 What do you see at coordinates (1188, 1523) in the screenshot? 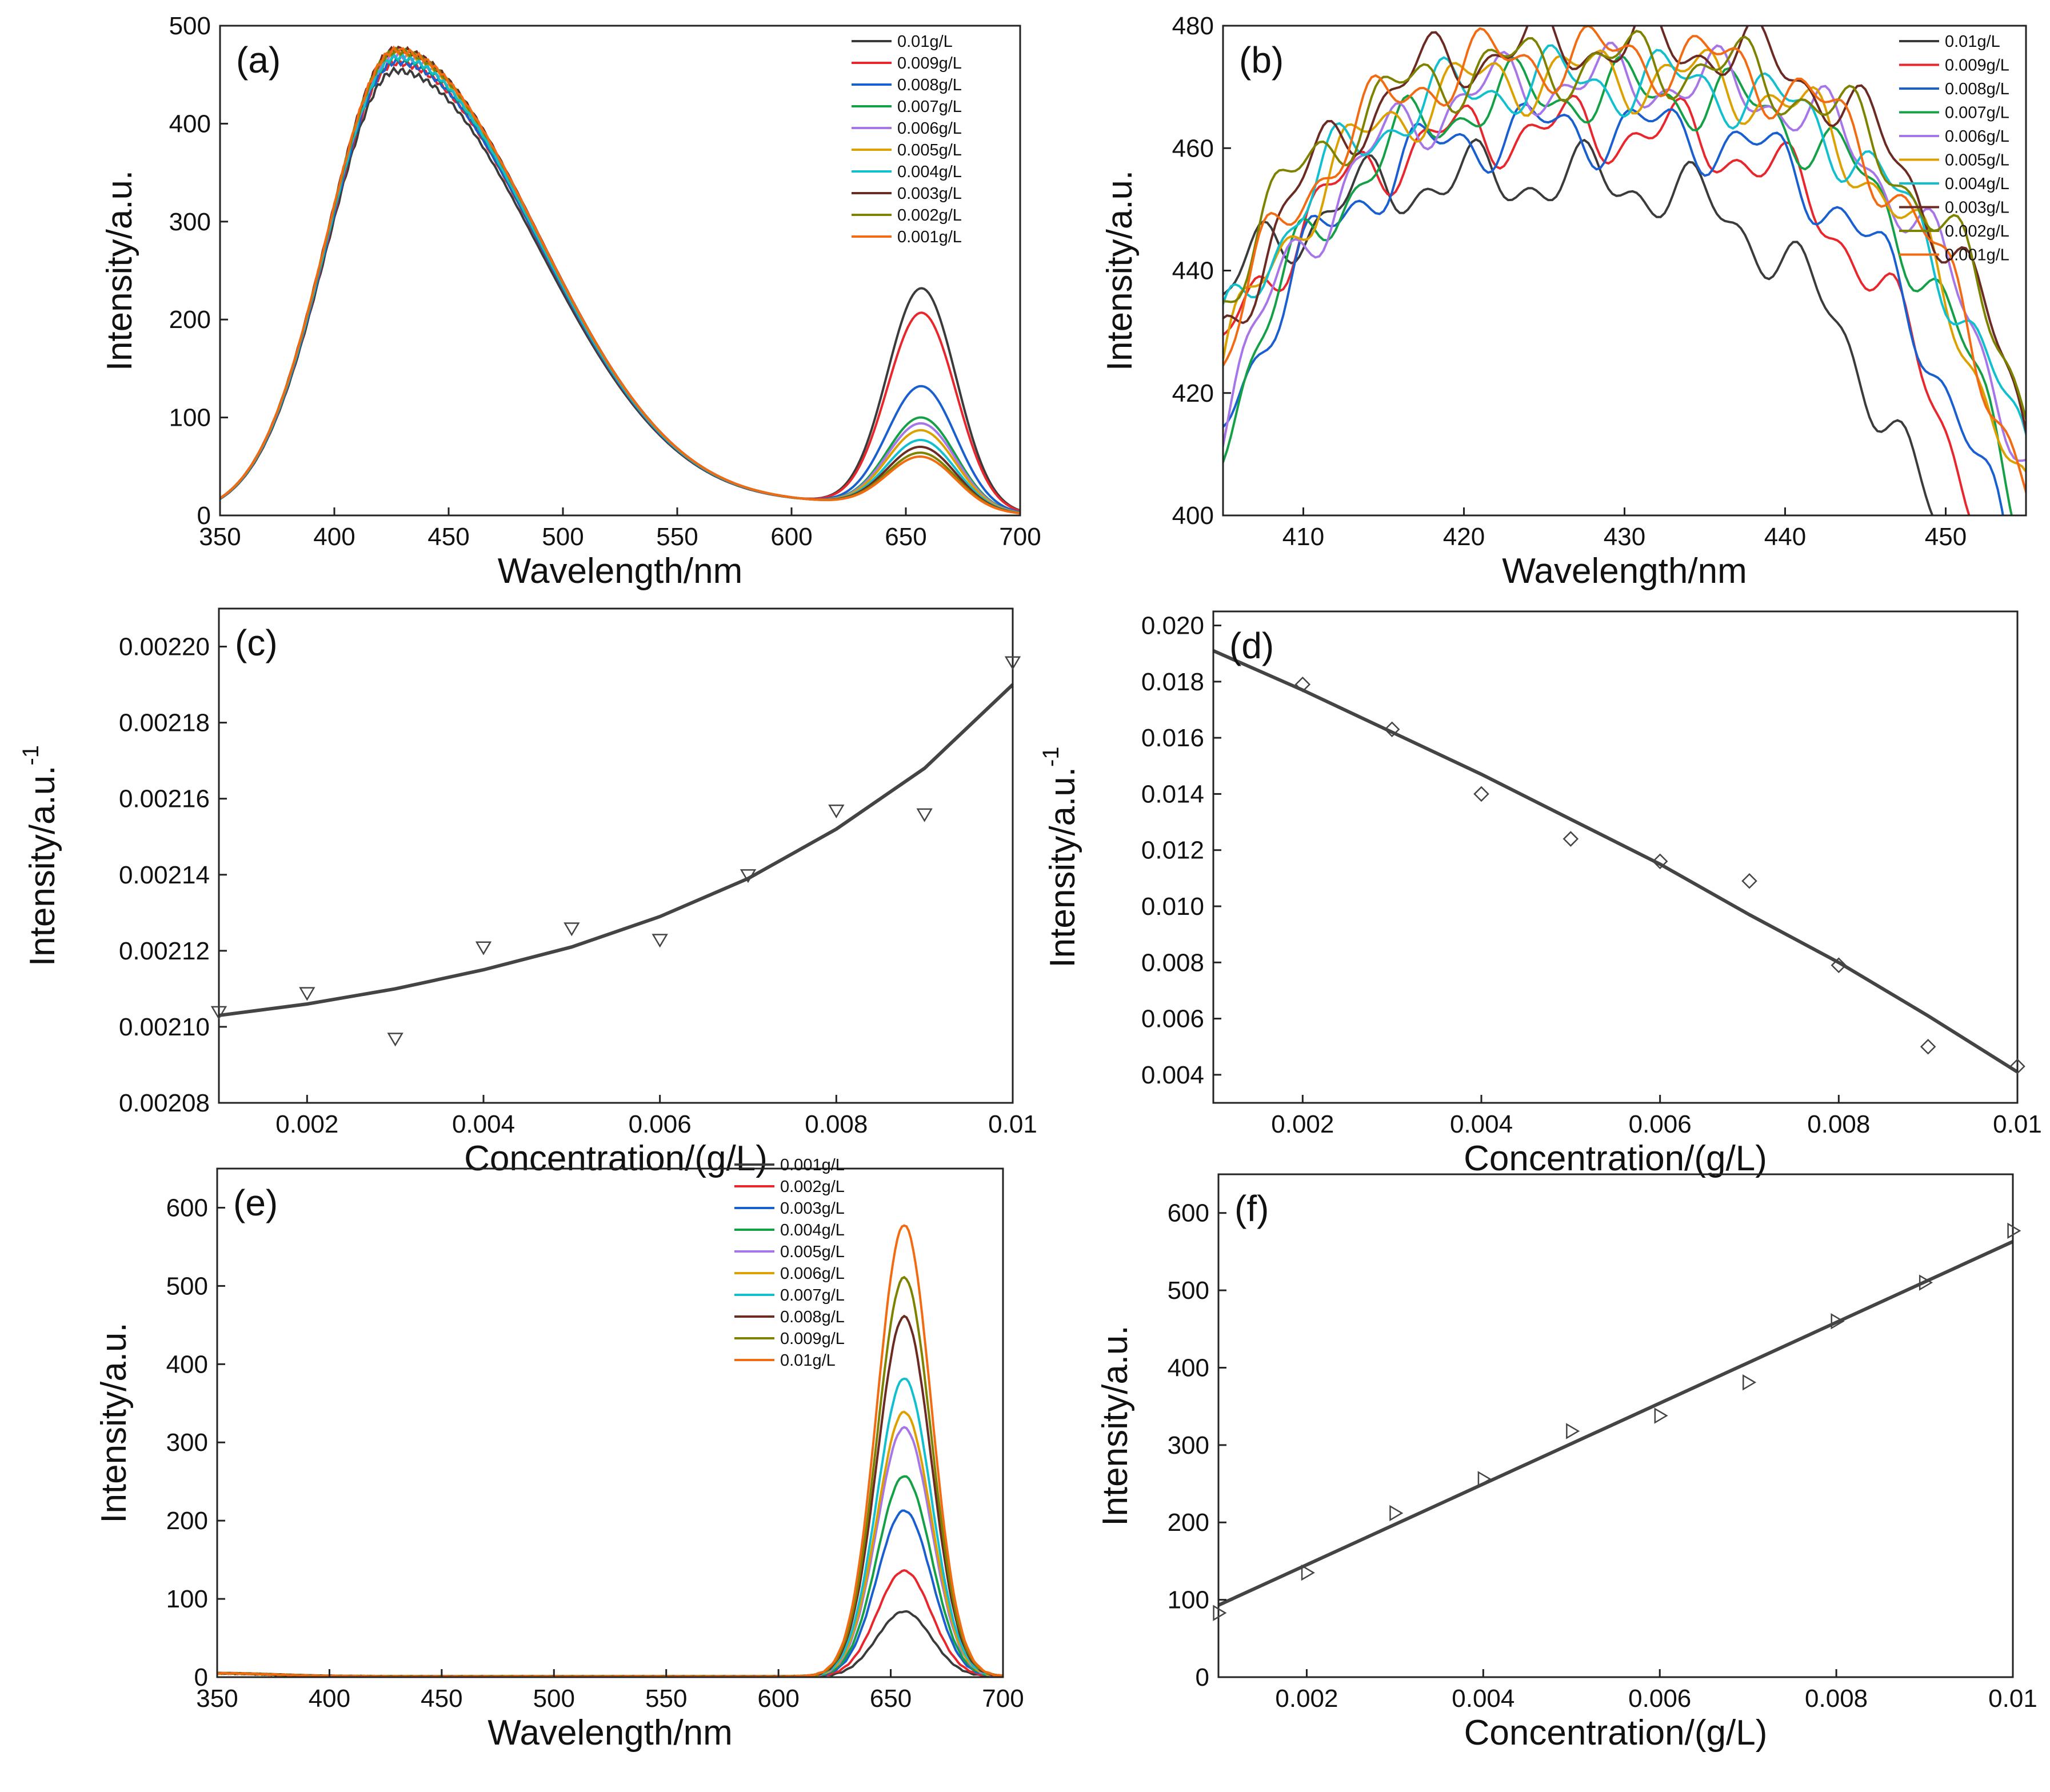
I see `y-tick-label: 200` at bounding box center [1188, 1523].